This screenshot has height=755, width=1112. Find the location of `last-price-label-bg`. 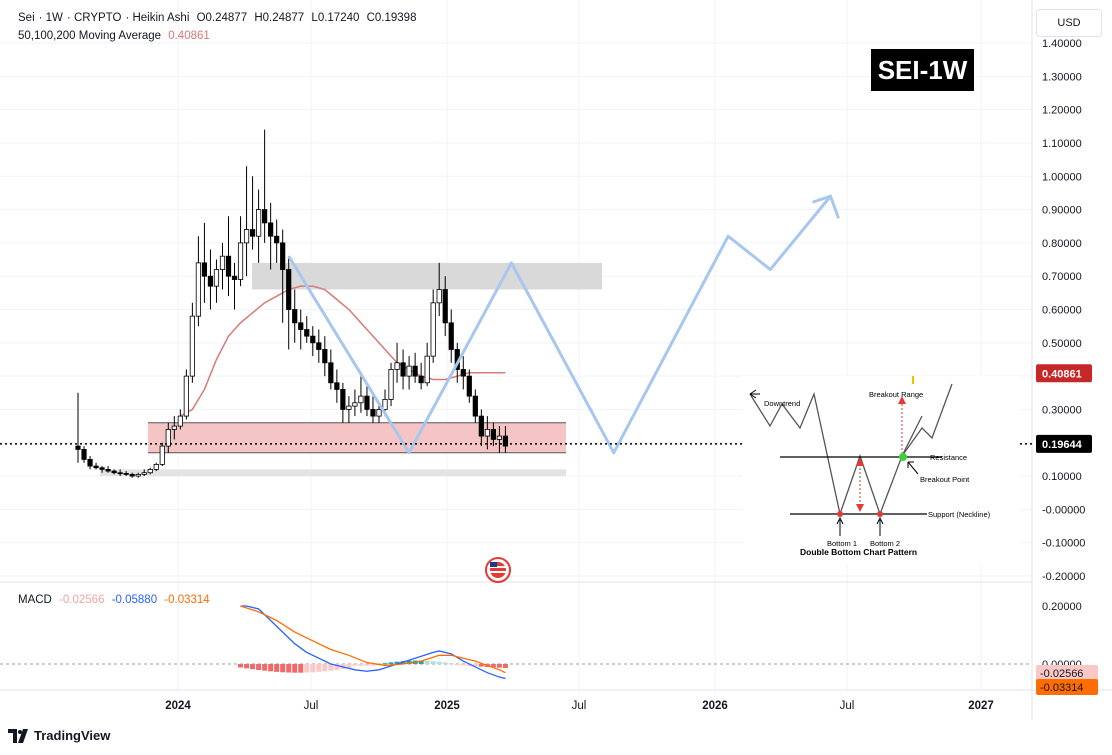

last-price-label-bg is located at coordinates (1064, 443).